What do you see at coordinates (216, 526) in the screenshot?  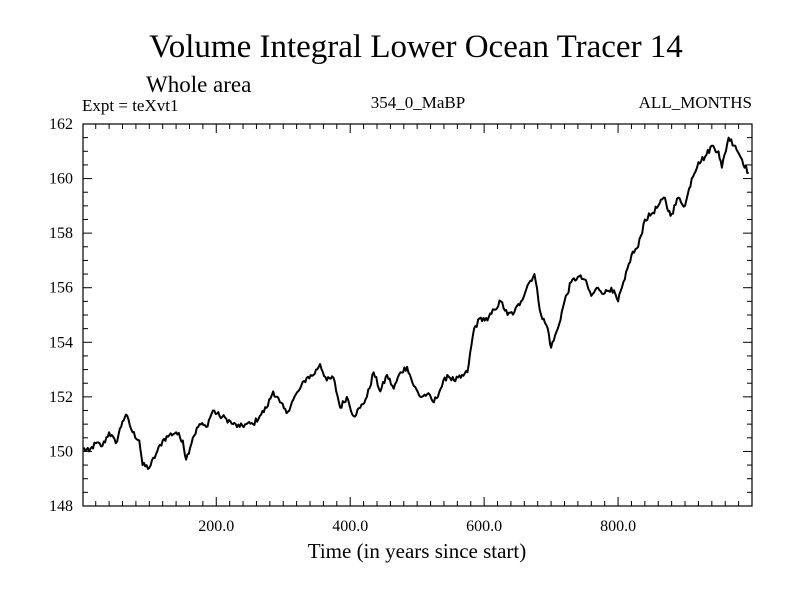 I see `x-tick-label: 200.0` at bounding box center [216, 526].